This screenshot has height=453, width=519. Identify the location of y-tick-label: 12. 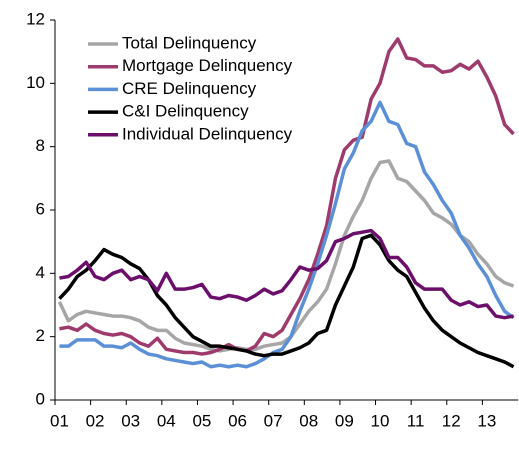
(35, 18).